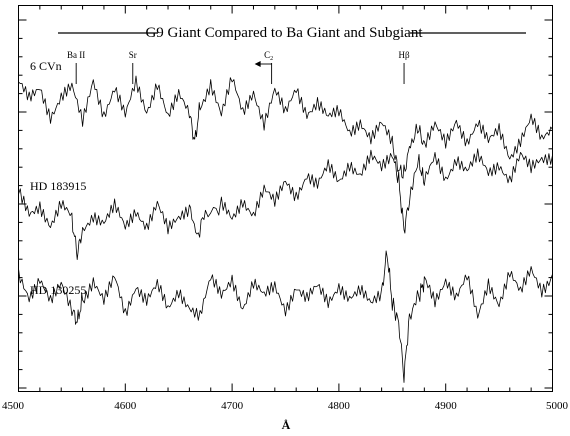  I want to click on x-tick-label: 5000, so click(557, 406).